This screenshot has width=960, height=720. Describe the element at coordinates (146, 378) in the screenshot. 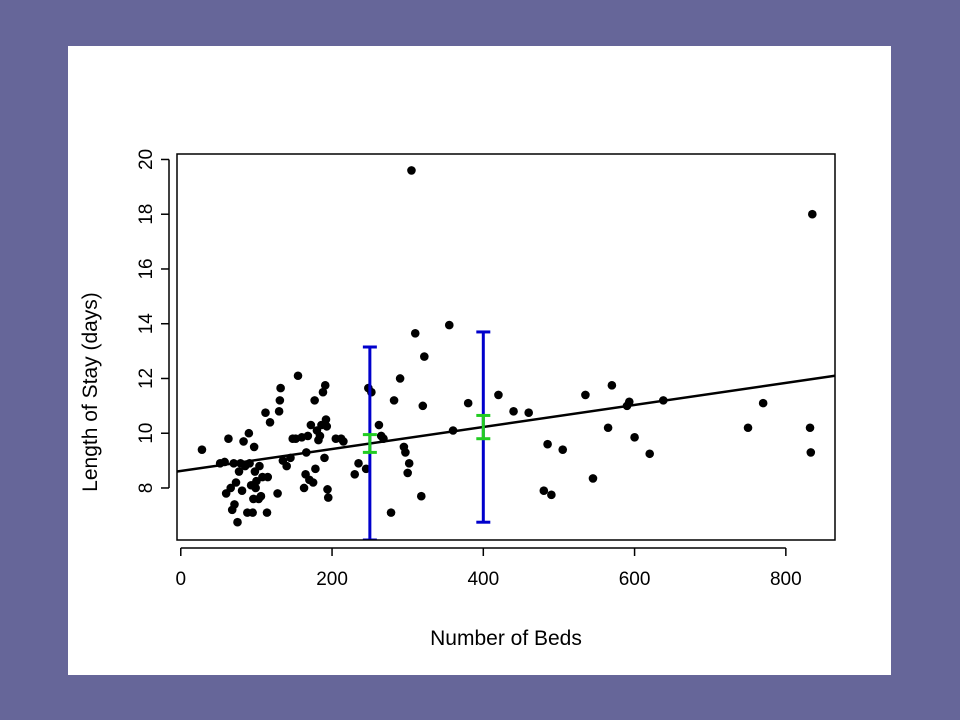

I see `y-tick-label-2: 12` at that location.